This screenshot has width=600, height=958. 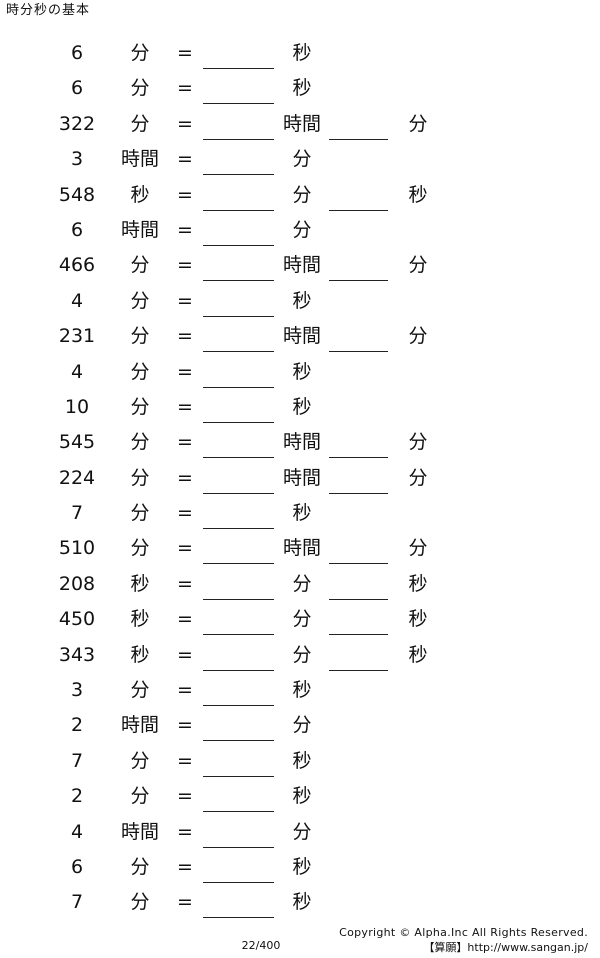 I want to click on problem-row: 2 分 = 秒, so click(x=300, y=796).